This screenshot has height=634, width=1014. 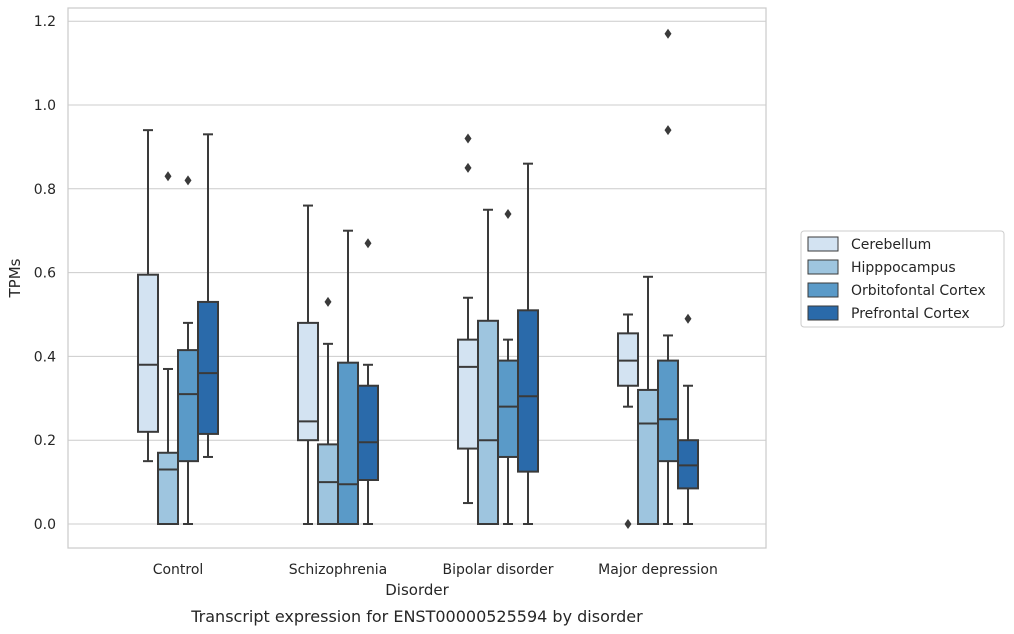 I want to click on y-tick-labels: 0.0 0.2 0.4 0.6 0.8 1.0 1.2, so click(x=45, y=273).